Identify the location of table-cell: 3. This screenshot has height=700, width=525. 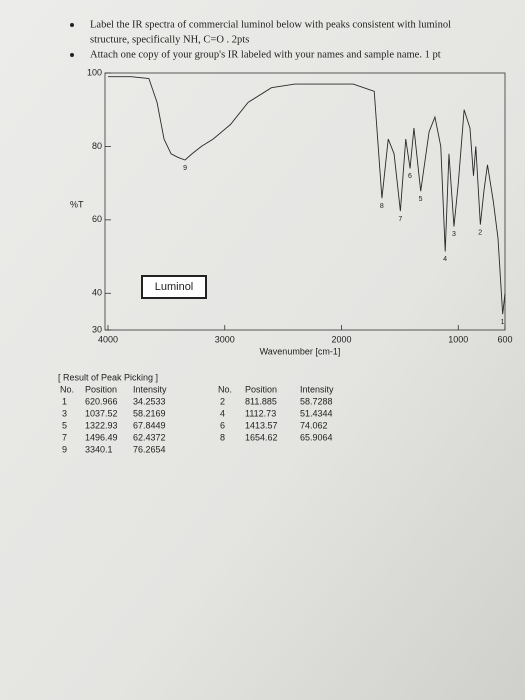
(64, 413).